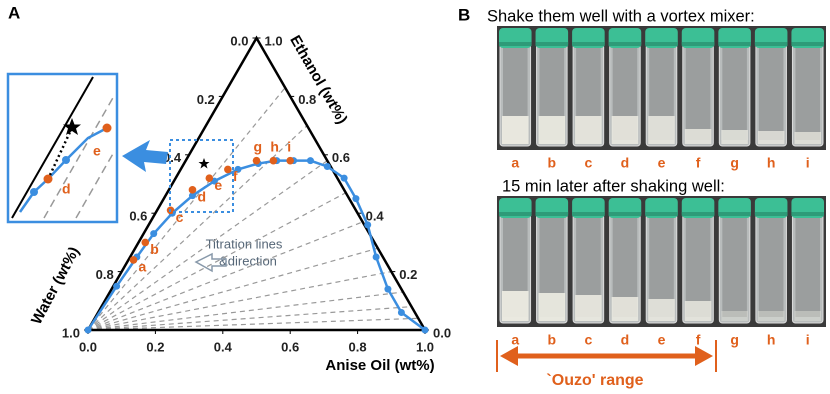 The height and width of the screenshot is (394, 830). Describe the element at coordinates (515, 163) in the screenshot. I see `vial-label: a` at that location.